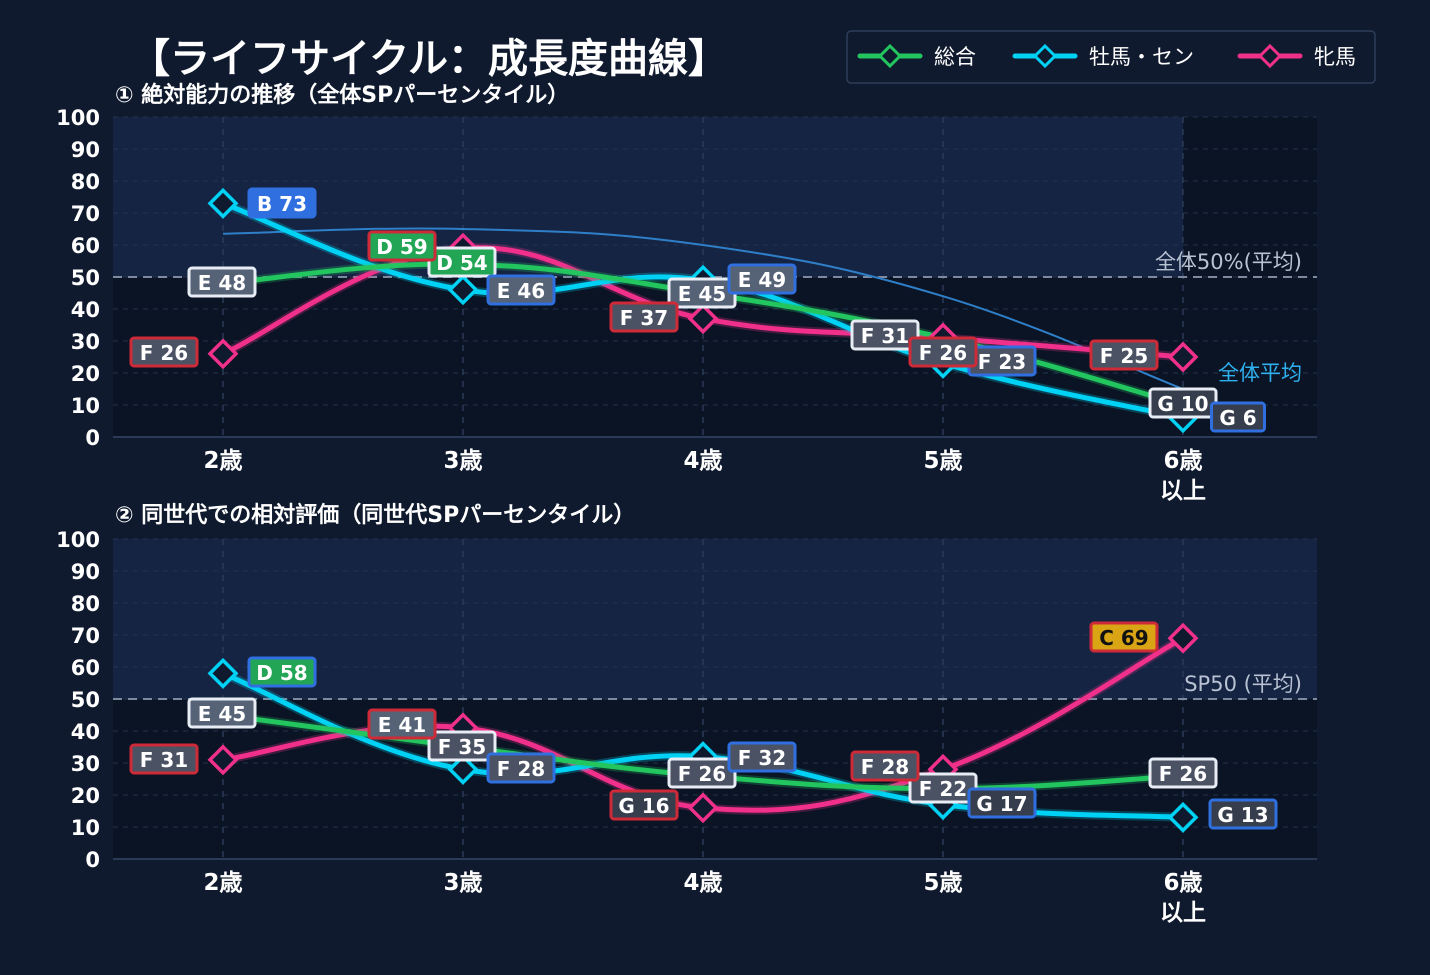  I want to click on legend-label-2: 牡馬・セン, so click(1141, 57).